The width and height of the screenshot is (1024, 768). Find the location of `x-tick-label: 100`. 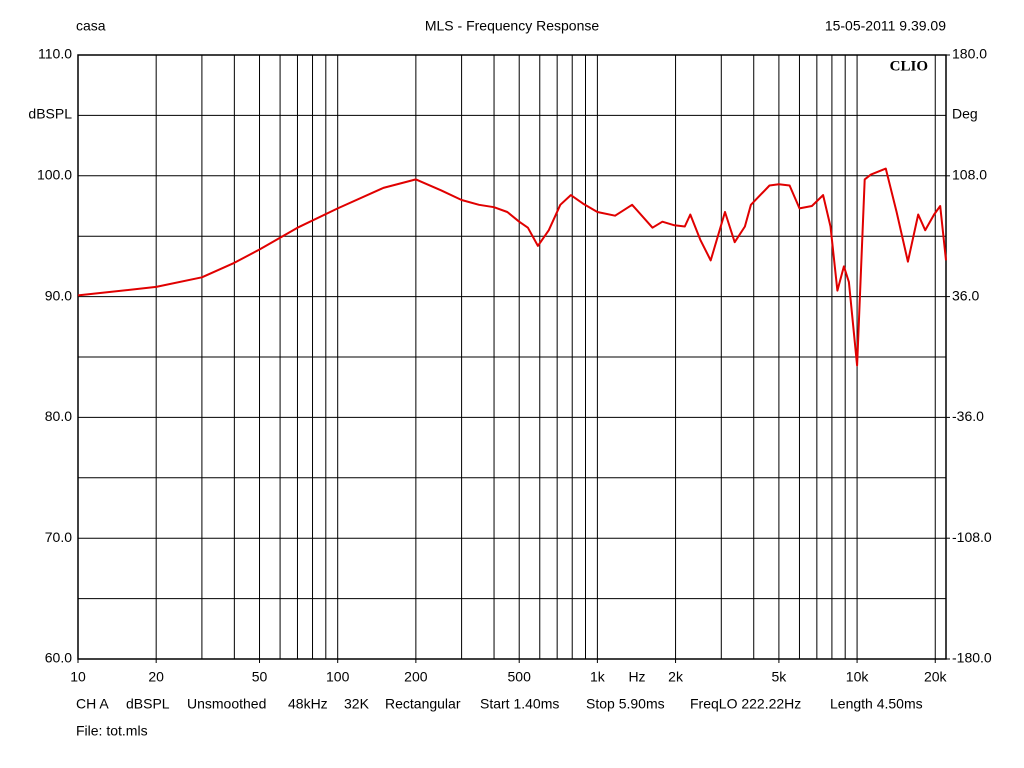

x-tick-label: 100 is located at coordinates (338, 677).